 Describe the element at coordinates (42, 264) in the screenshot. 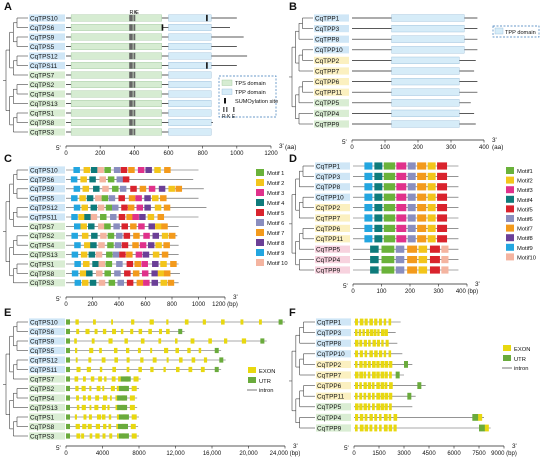

I see `gene-label: CqTPS1` at that location.